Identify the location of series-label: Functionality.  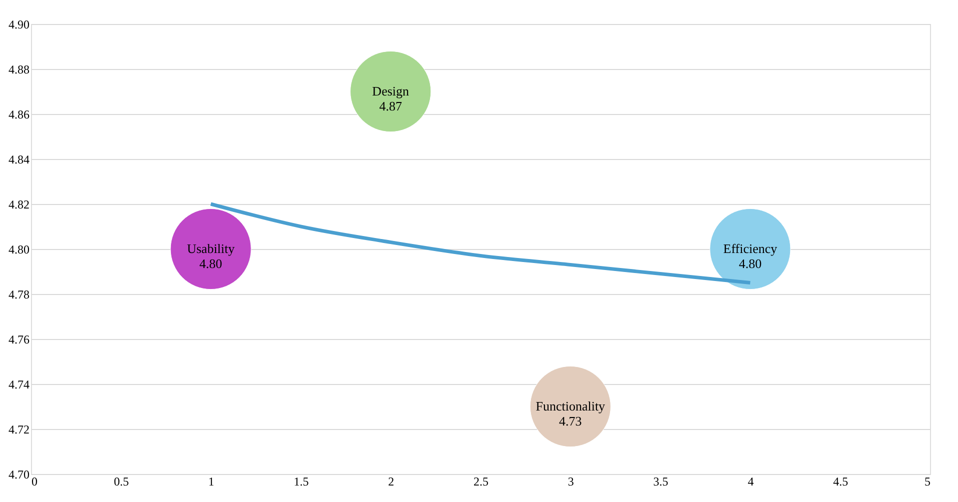
(571, 406).